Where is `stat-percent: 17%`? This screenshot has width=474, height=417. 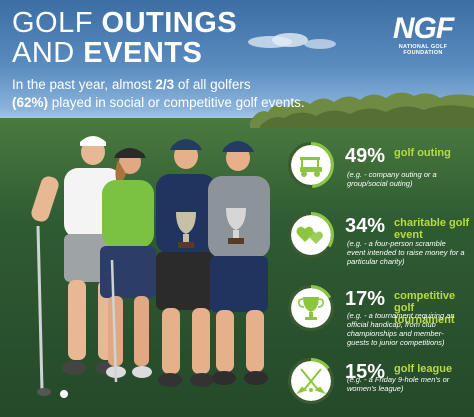
stat-percent: 17% is located at coordinates (365, 299).